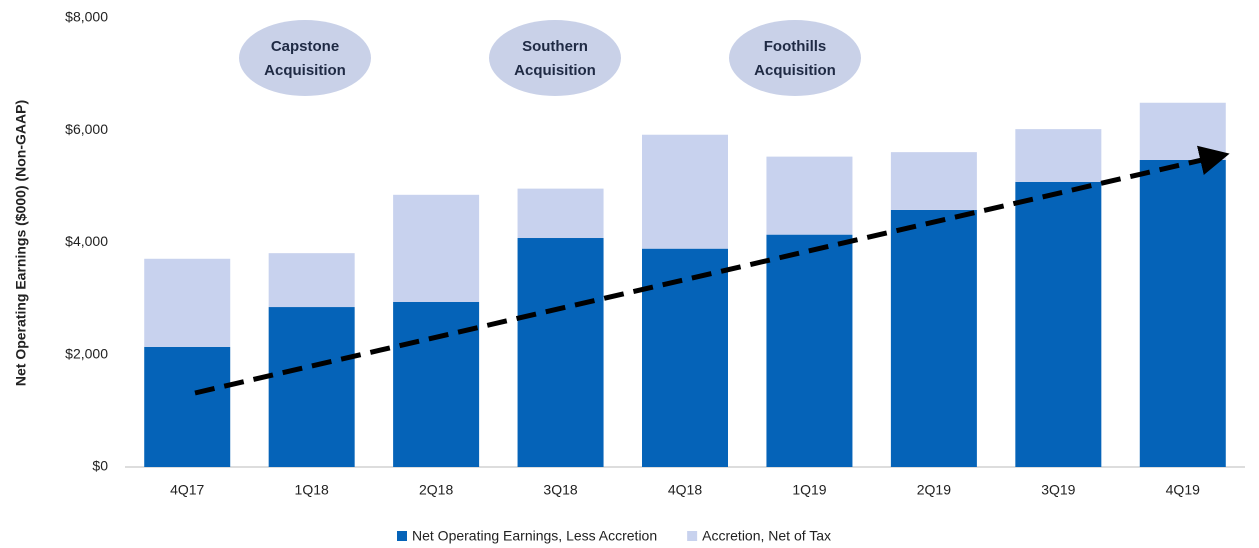 Image resolution: width=1259 pixels, height=548 pixels. Describe the element at coordinates (555, 46) in the screenshot. I see `annotation-text: Southern` at that location.